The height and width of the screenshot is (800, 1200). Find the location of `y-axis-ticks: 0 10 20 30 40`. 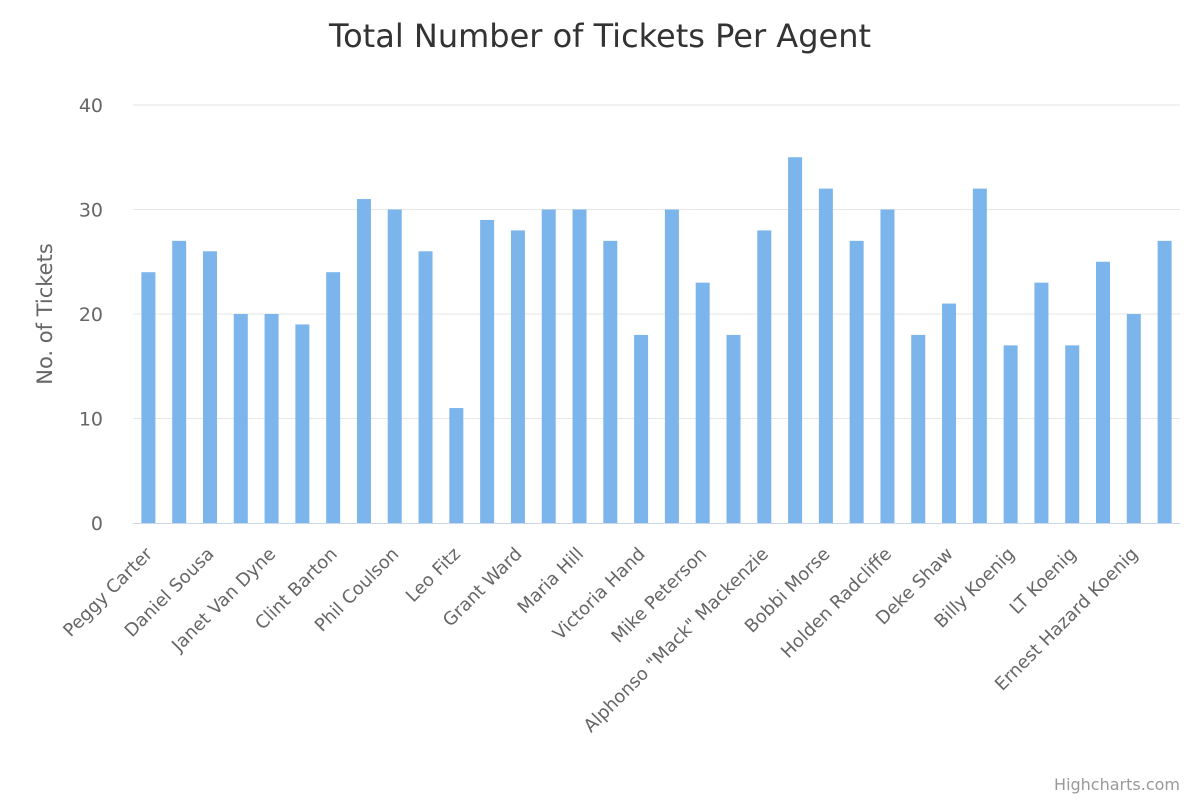

y-axis-ticks: 0 10 20 30 40 is located at coordinates (91, 315).